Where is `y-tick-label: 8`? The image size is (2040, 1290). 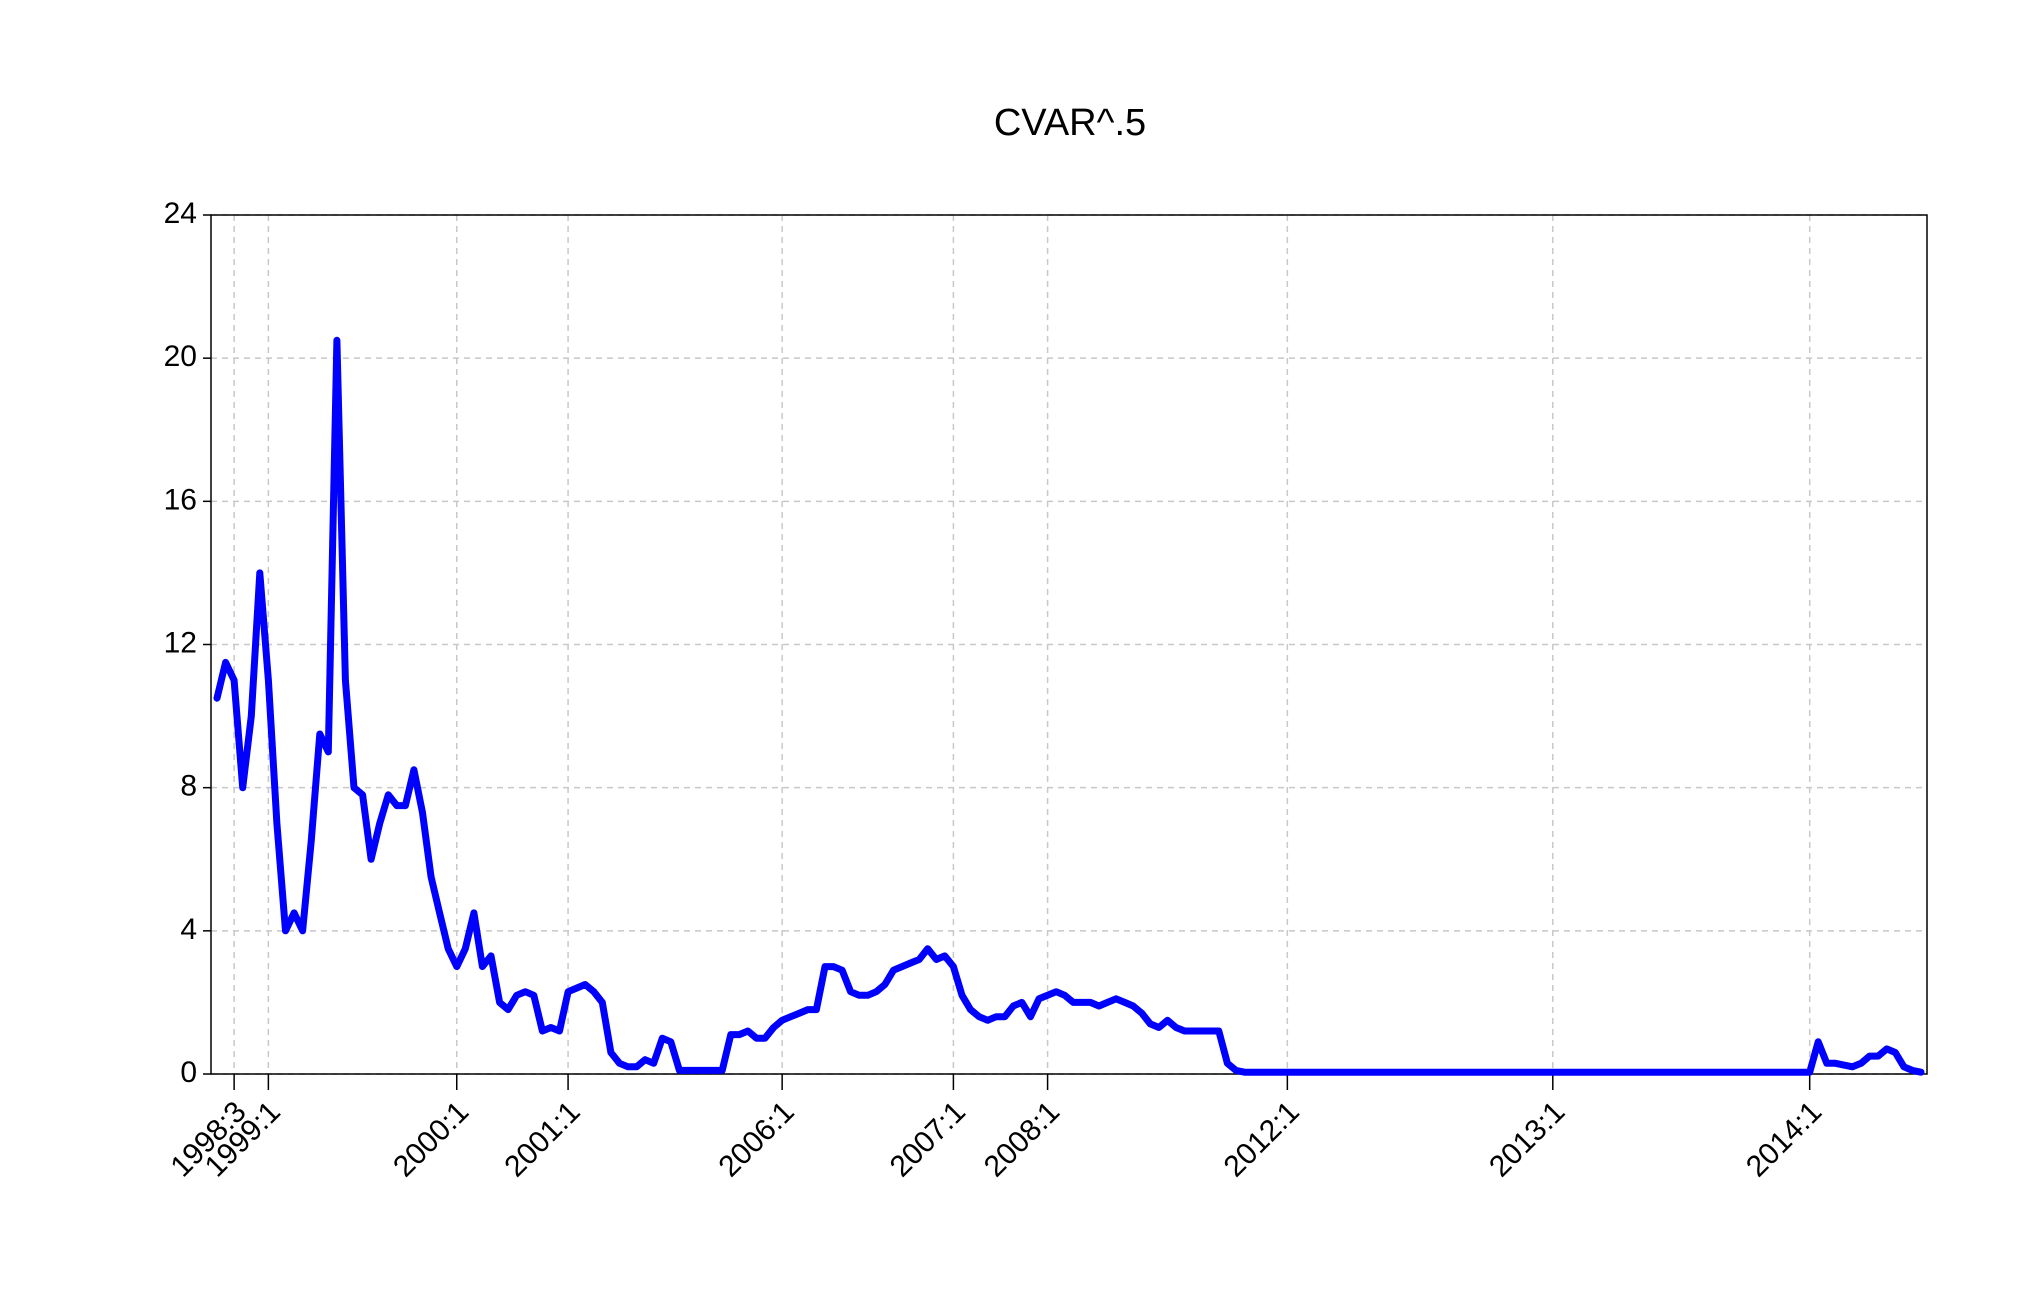
y-tick-label: 8 is located at coordinates (188, 786).